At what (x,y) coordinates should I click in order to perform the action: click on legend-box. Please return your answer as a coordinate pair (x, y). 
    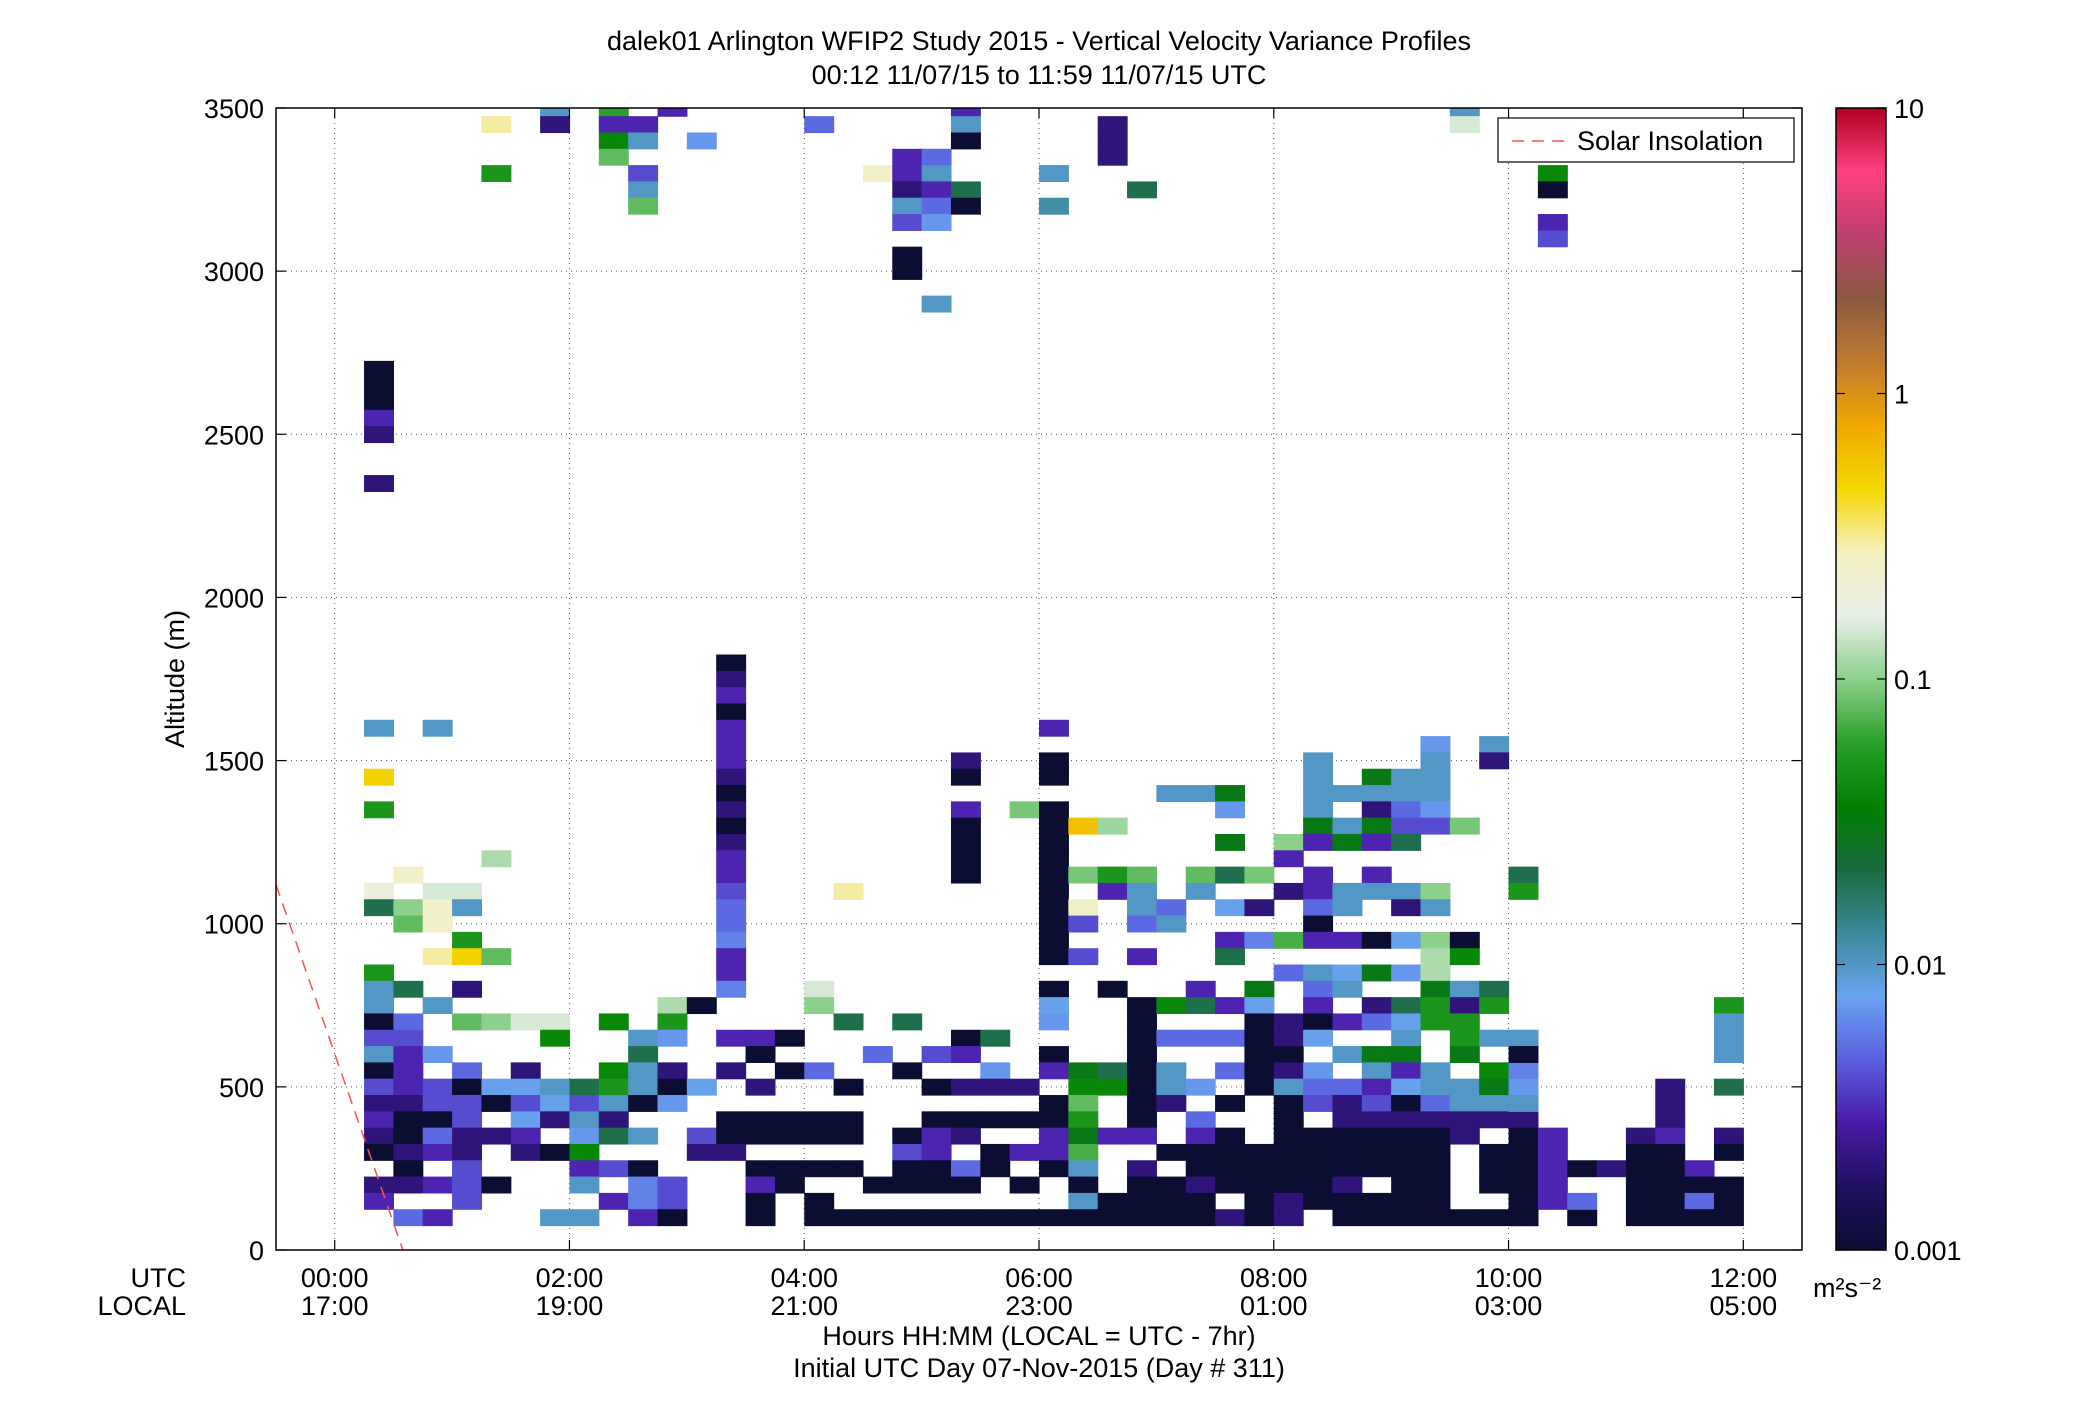
    Looking at the image, I should click on (1646, 140).